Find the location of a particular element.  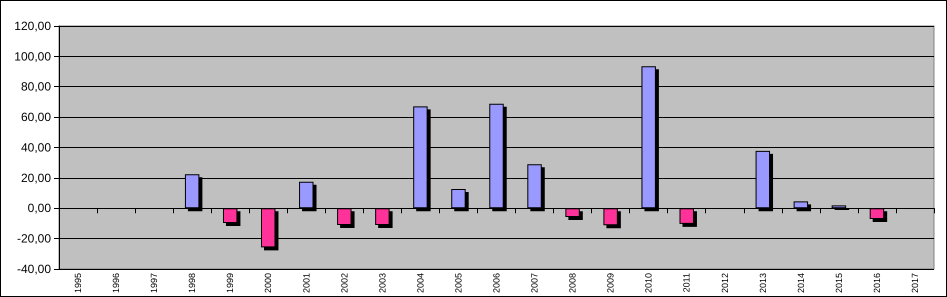

x-tick-label: 2000 is located at coordinates (268, 283).